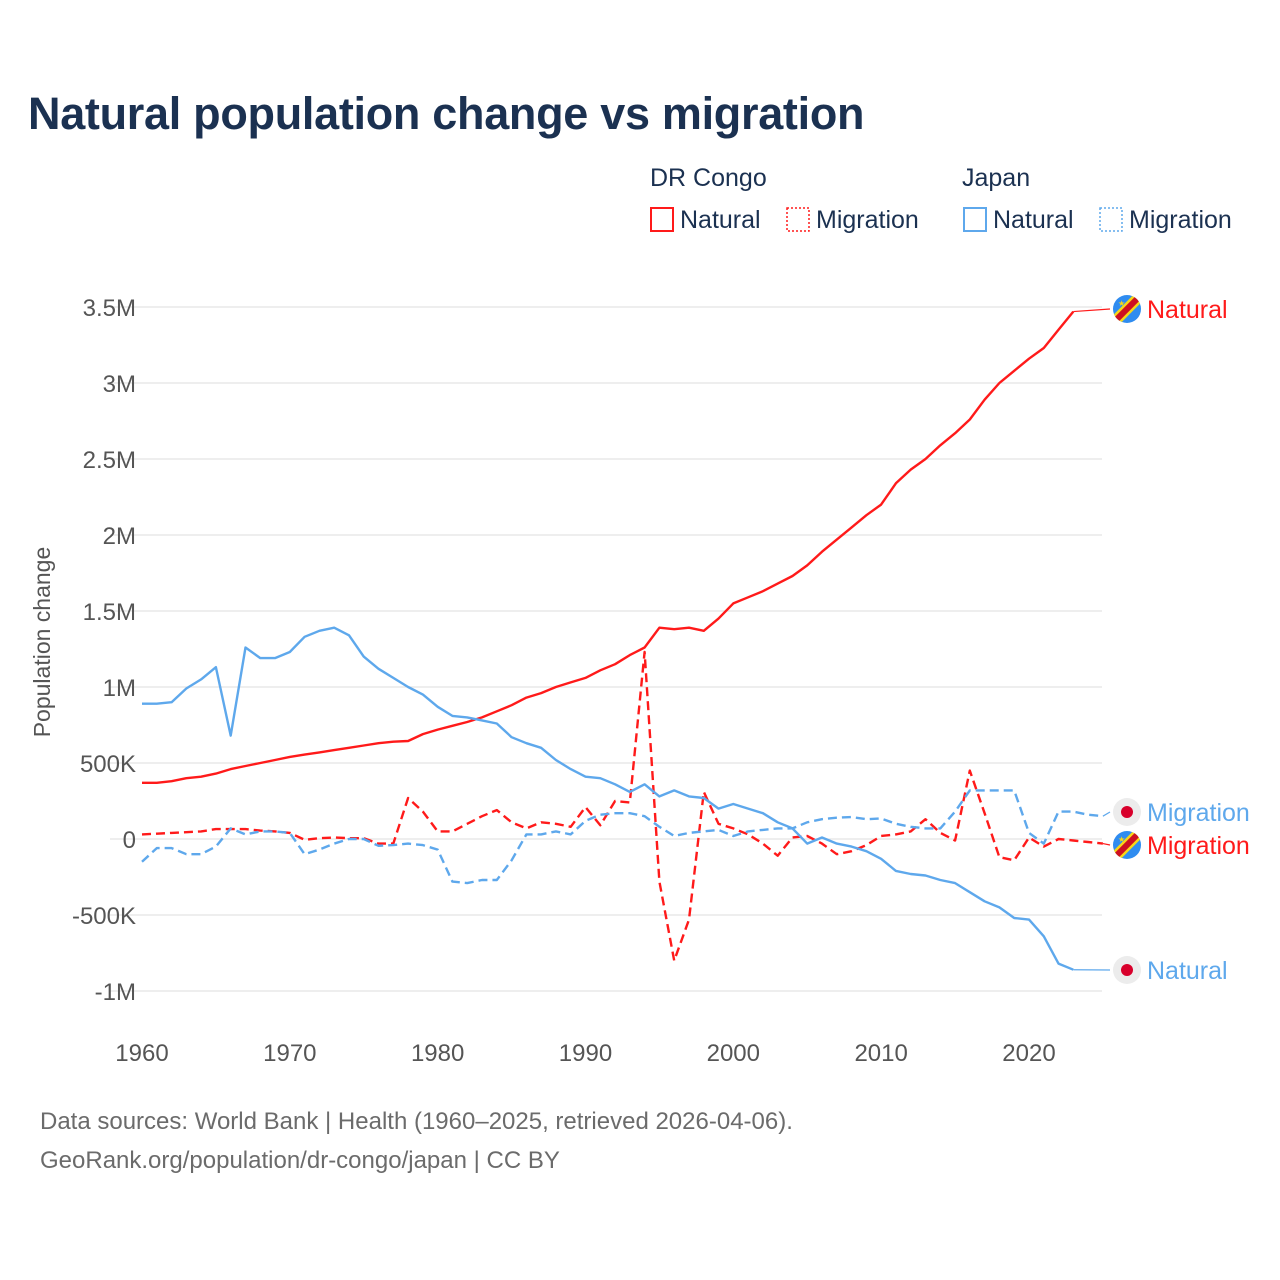  What do you see at coordinates (622, 837) in the screenshot?
I see `series-line-japan-migration` at bounding box center [622, 837].